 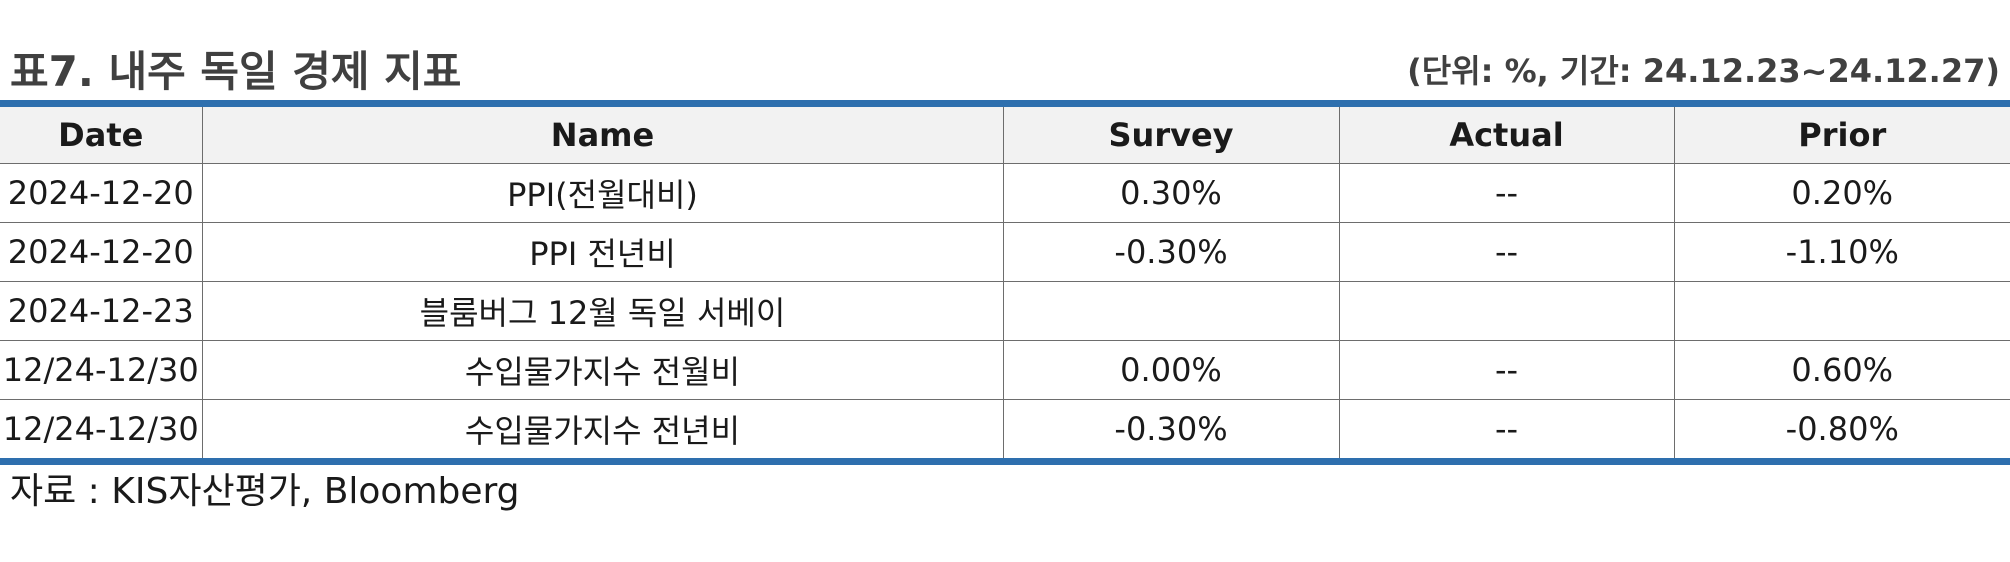 What do you see at coordinates (602, 251) in the screenshot?
I see `cell-name: PPI 전년비` at bounding box center [602, 251].